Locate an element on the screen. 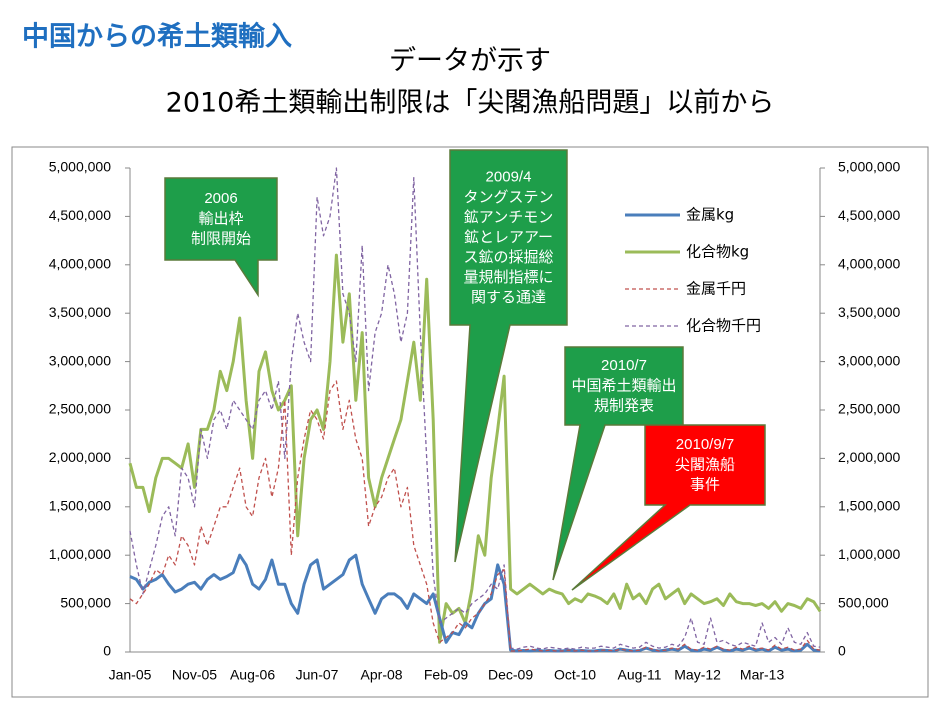 The width and height of the screenshot is (935, 703). callout-title: 2010/9/7 is located at coordinates (705, 444).